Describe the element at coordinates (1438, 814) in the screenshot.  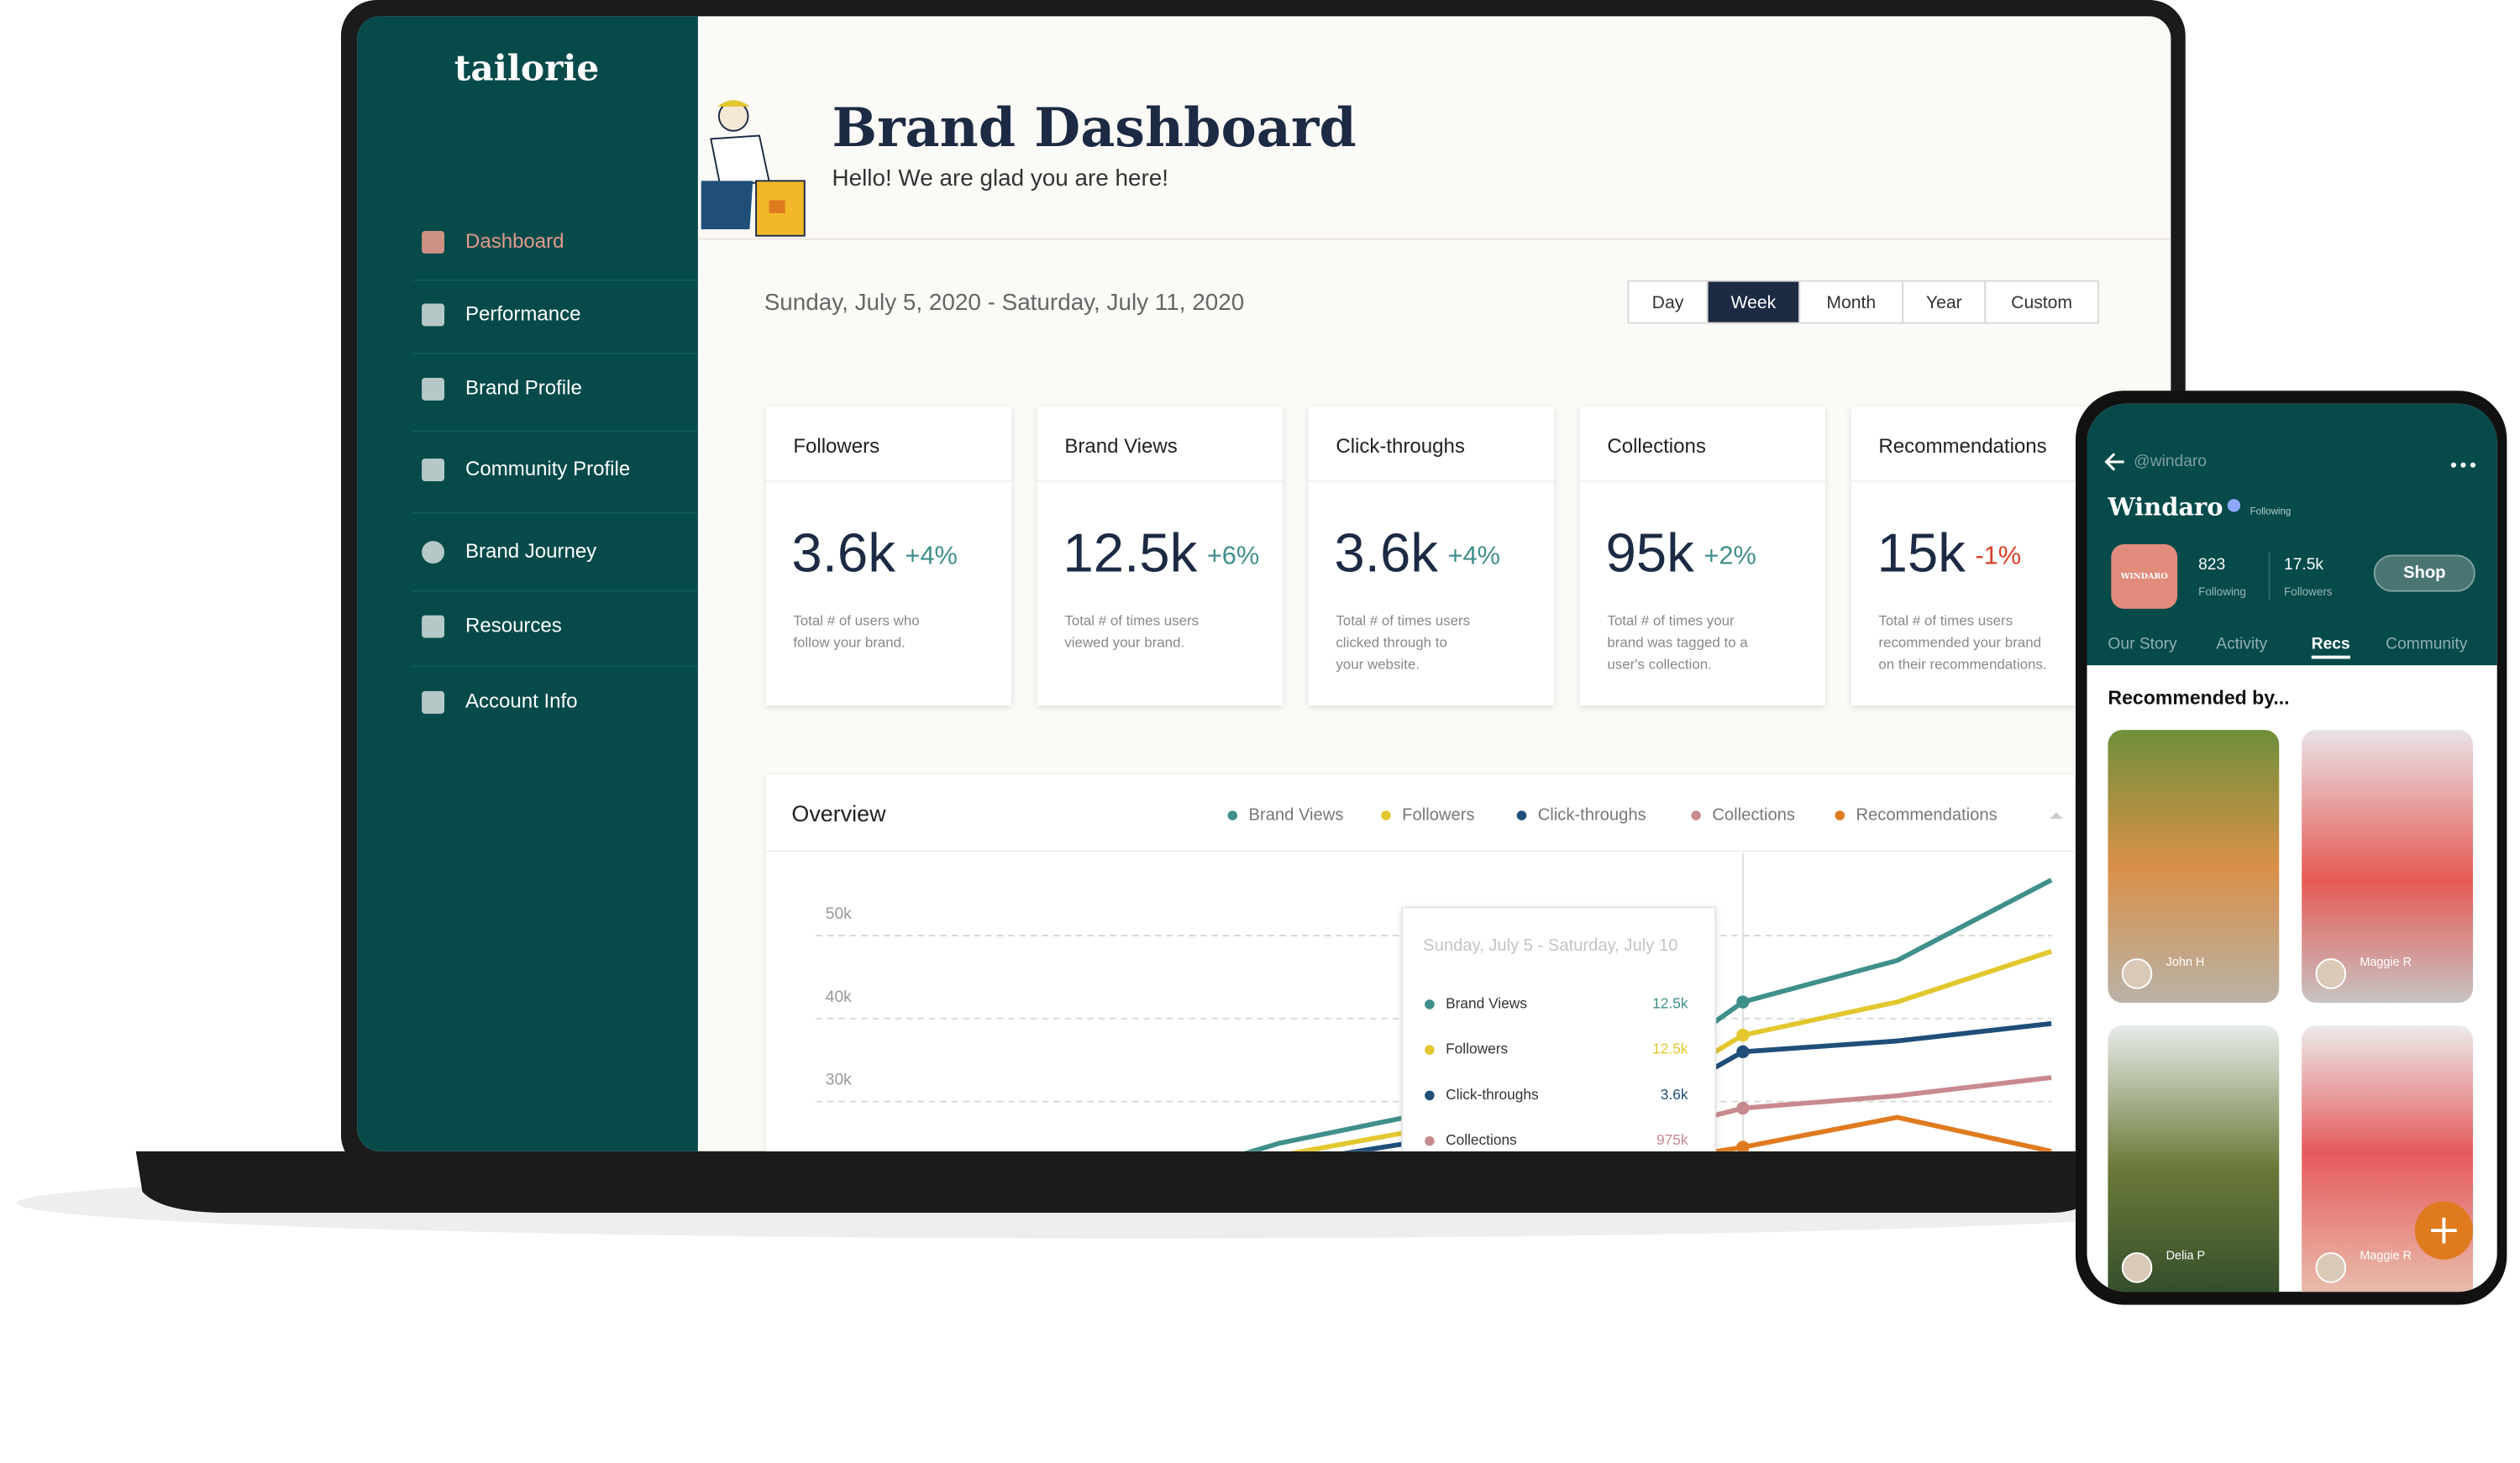
I see `legend-label: Followers` at that location.